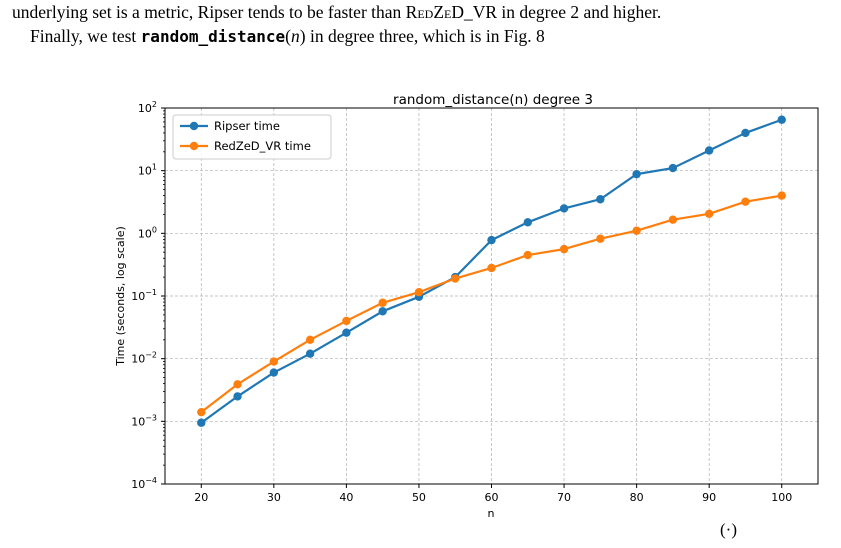 Image resolution: width=841 pixels, height=548 pixels. Describe the element at coordinates (274, 497) in the screenshot. I see `x-tick-label: 30` at that location.